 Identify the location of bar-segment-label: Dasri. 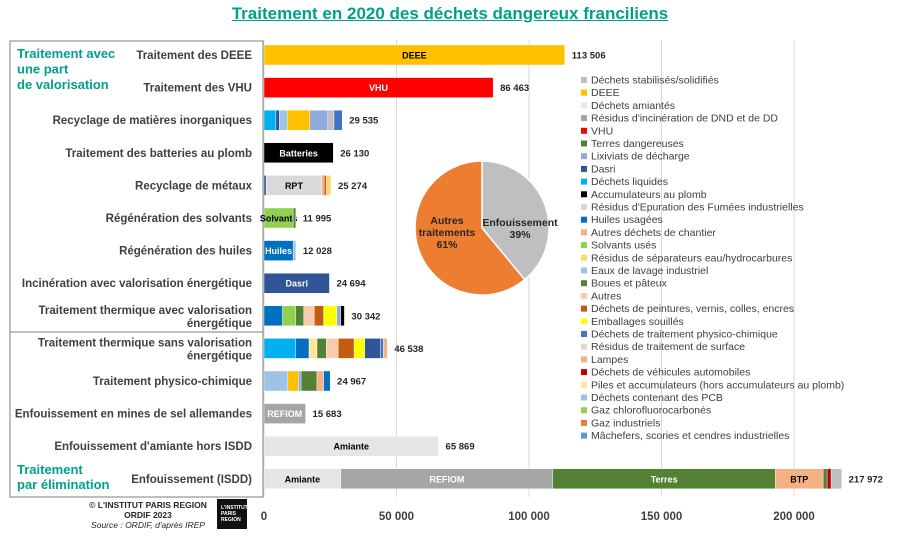
(296, 284).